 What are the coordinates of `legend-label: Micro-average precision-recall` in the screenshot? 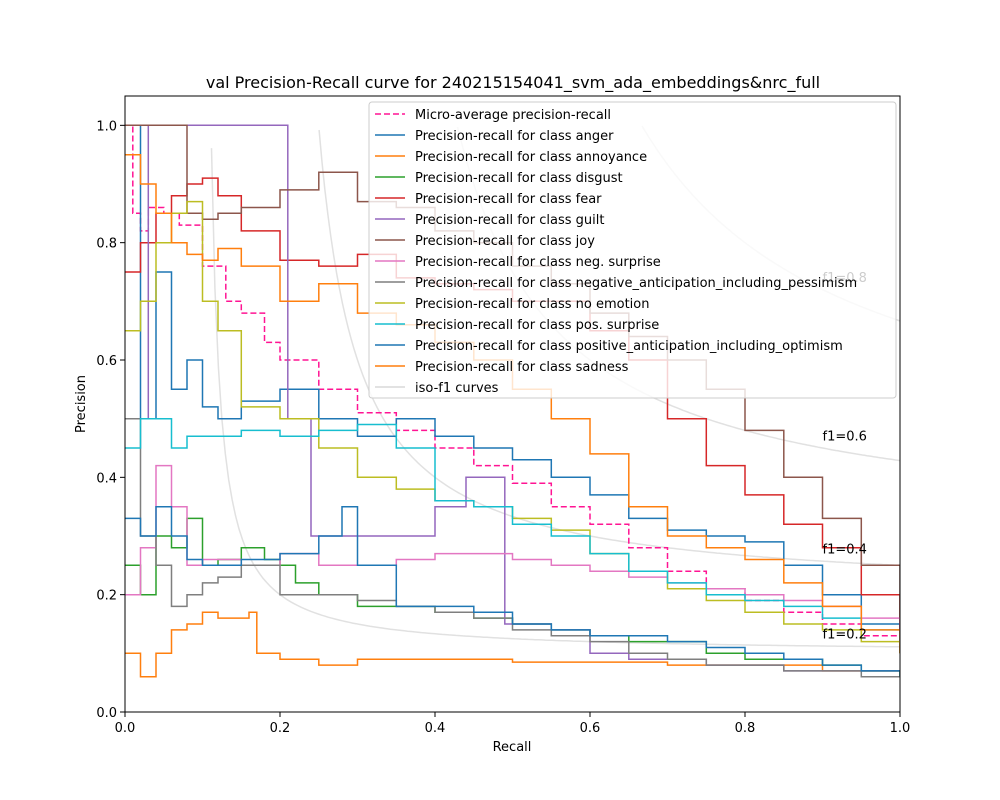 It's located at (513, 115).